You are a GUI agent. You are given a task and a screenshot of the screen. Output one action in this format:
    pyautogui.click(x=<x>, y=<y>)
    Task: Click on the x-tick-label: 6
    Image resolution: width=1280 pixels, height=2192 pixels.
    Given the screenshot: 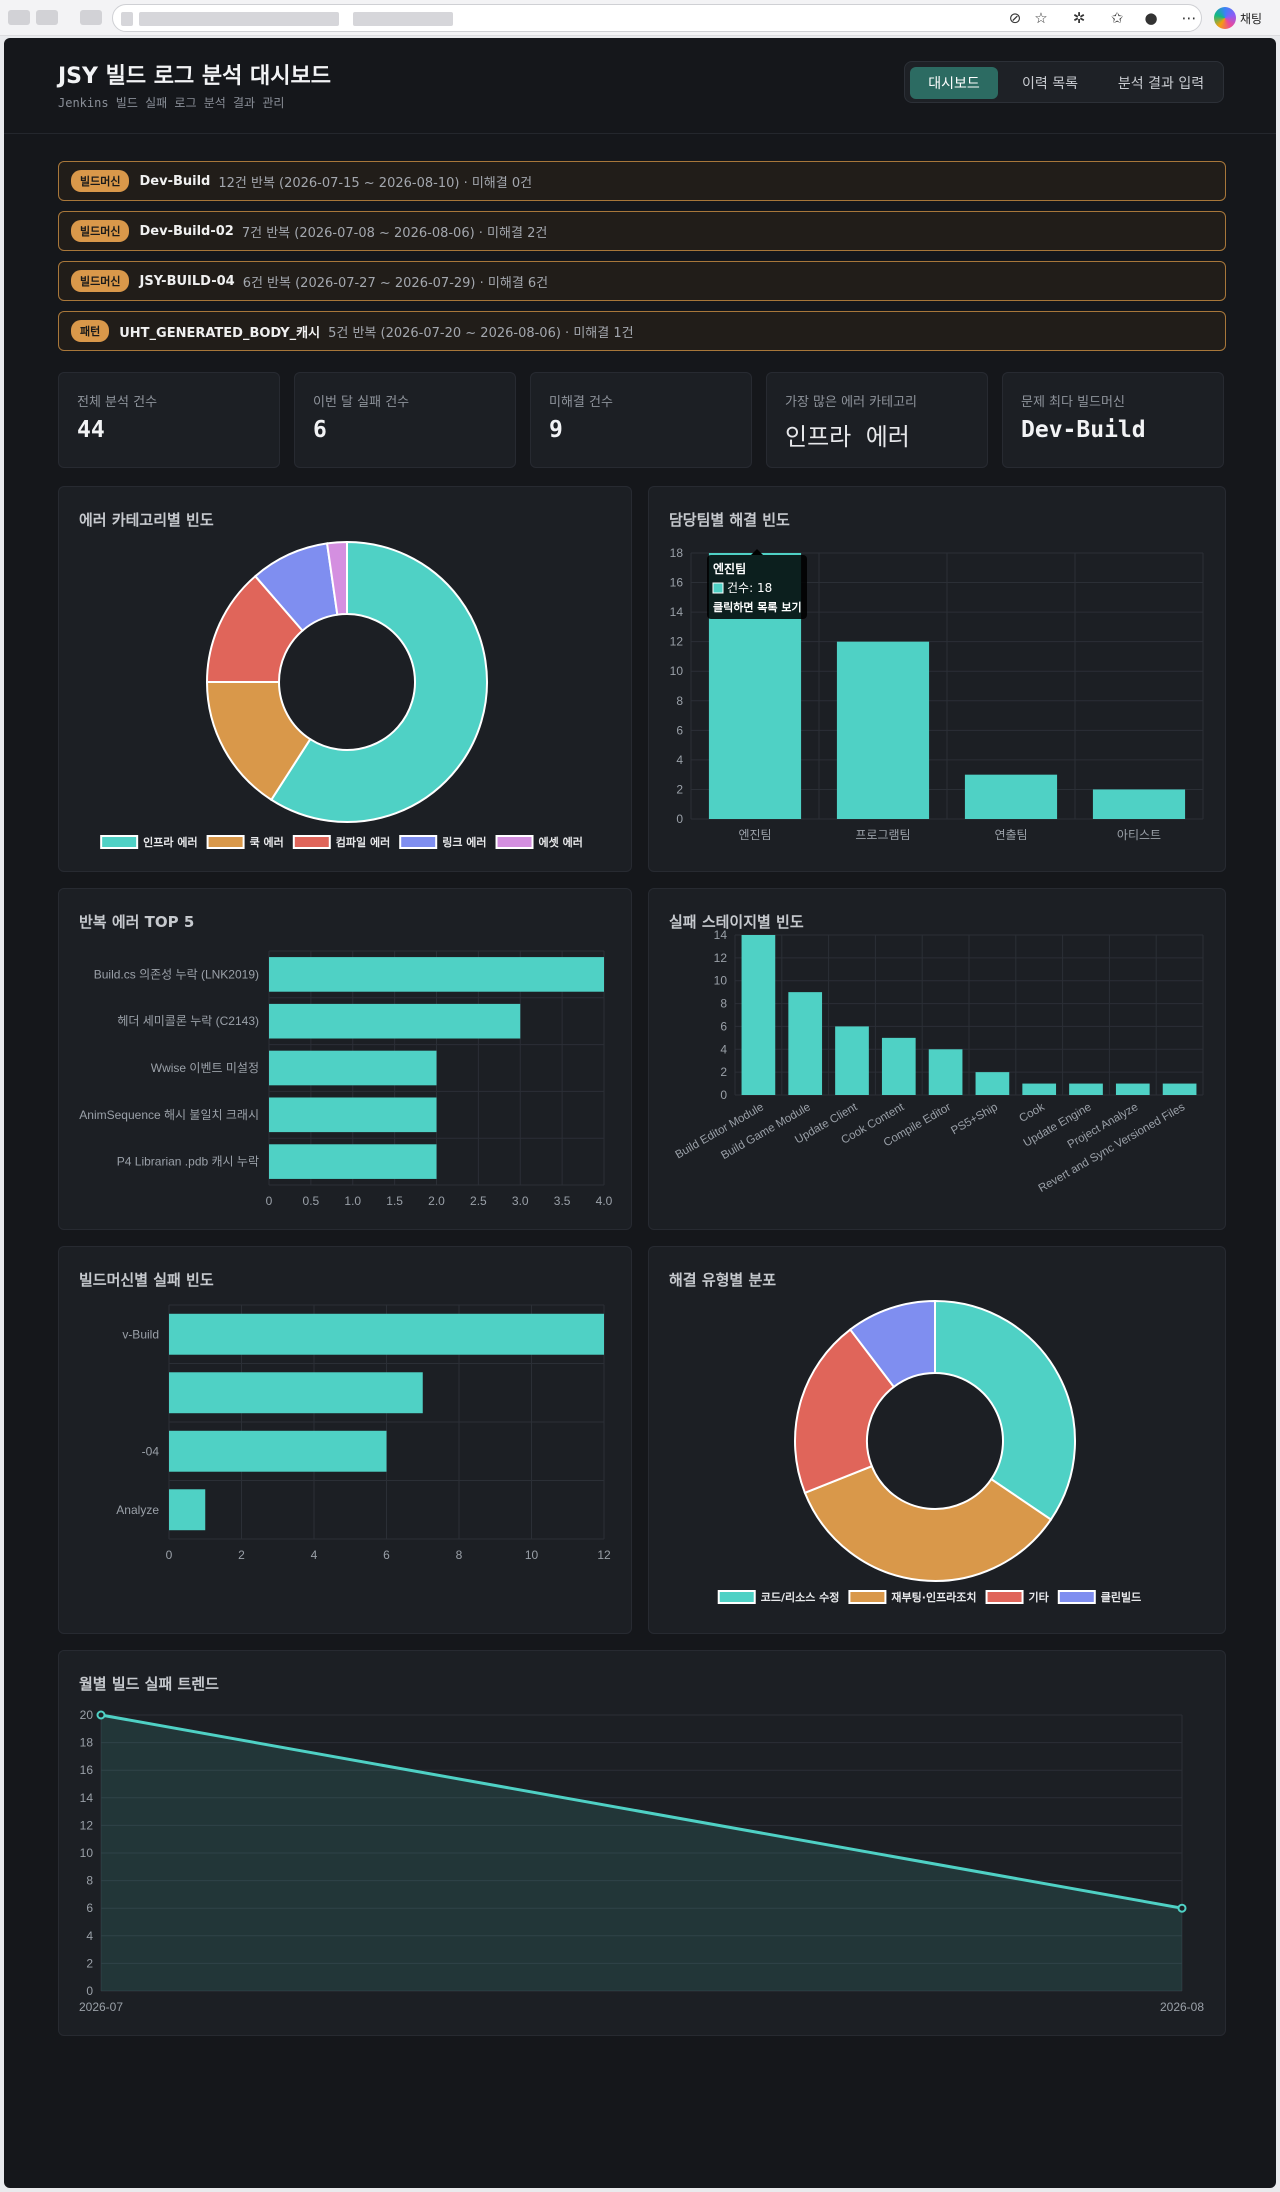 What is the action you would take?
    pyautogui.click(x=386, y=1555)
    